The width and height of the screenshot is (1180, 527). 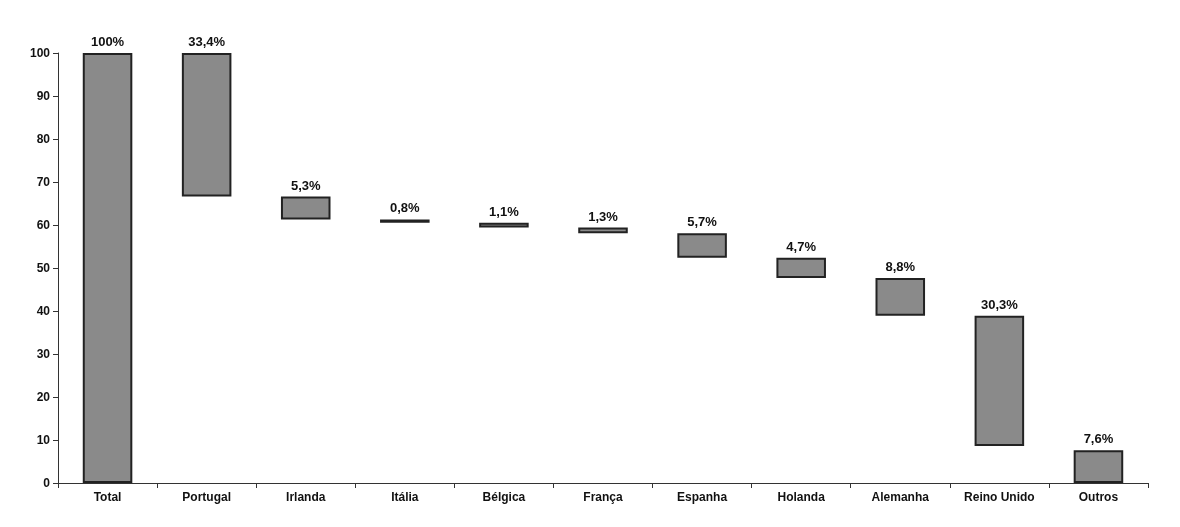 I want to click on x-tick-label: Espanha, so click(x=702, y=497).